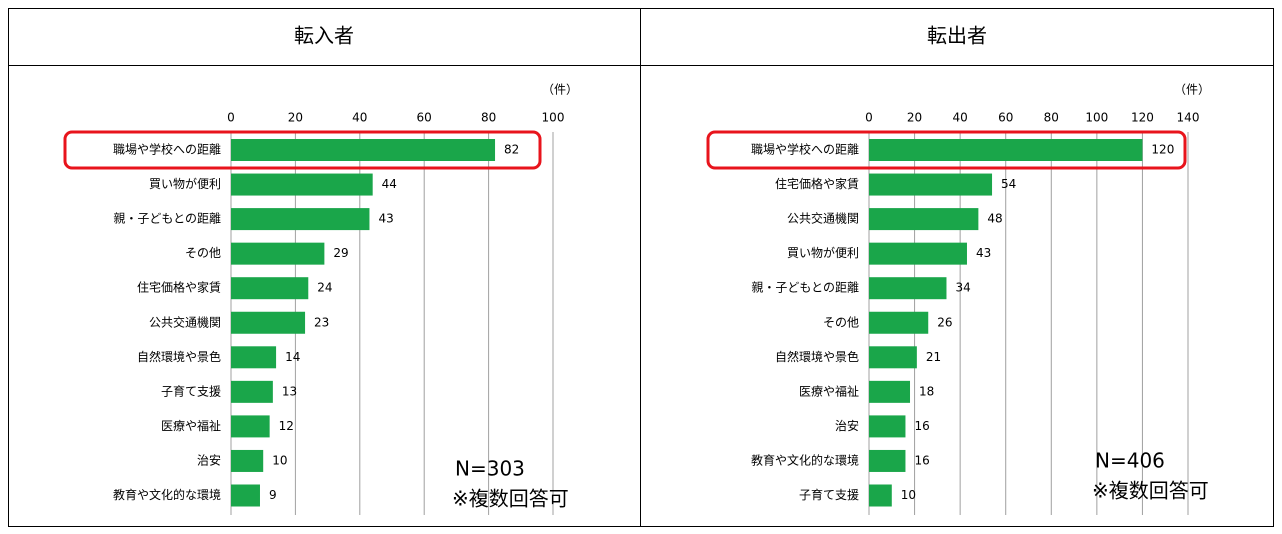 The image size is (1282, 534). Describe the element at coordinates (273, 495) in the screenshot. I see `value-label: 9` at that location.